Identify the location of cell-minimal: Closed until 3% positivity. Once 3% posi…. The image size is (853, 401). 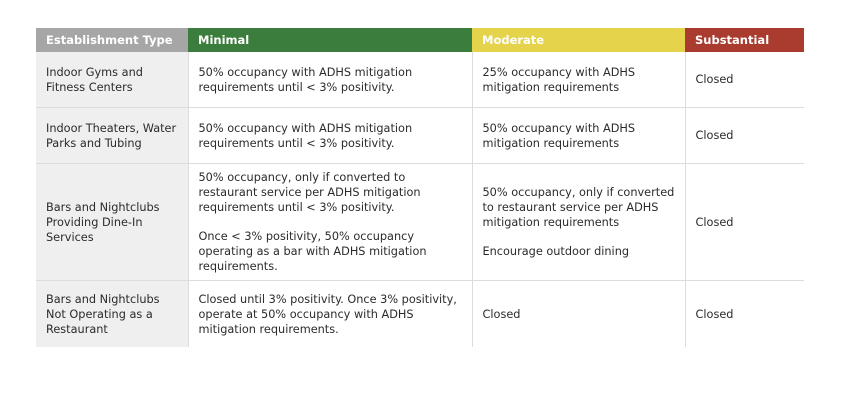
(329, 313).